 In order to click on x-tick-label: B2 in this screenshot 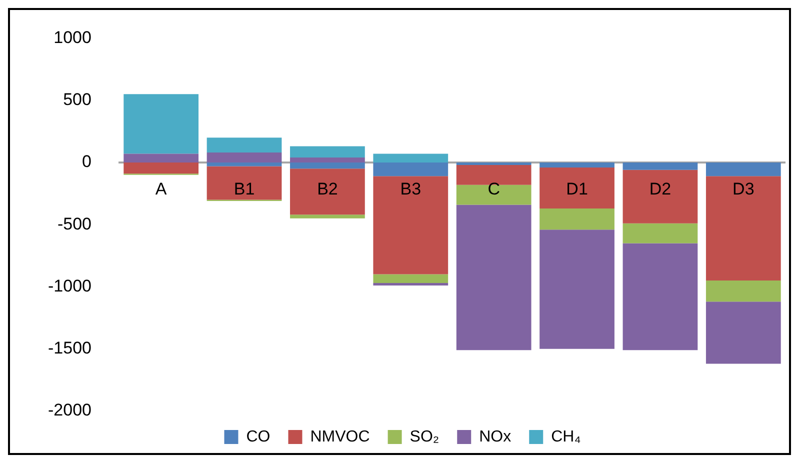, I will do `click(327, 189)`.